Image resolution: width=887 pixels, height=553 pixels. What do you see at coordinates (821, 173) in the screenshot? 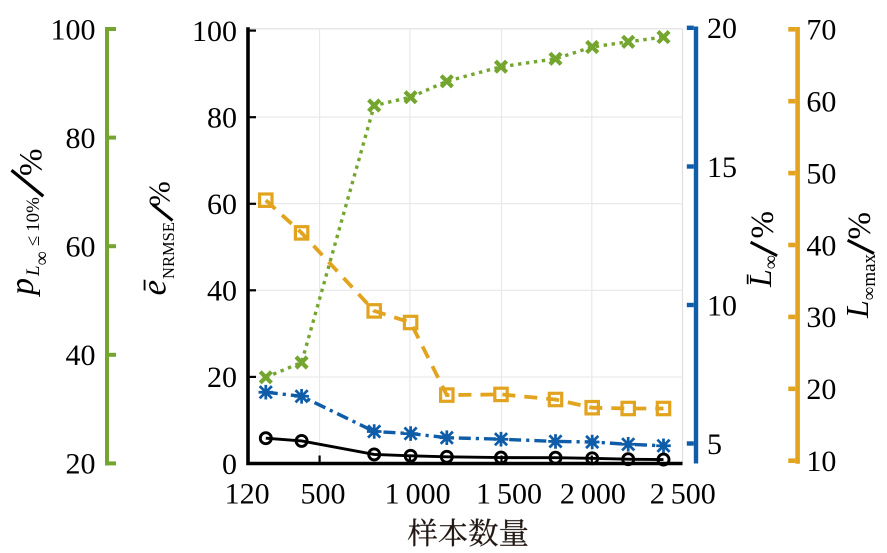
I see `svg-text: 50` at bounding box center [821, 173].